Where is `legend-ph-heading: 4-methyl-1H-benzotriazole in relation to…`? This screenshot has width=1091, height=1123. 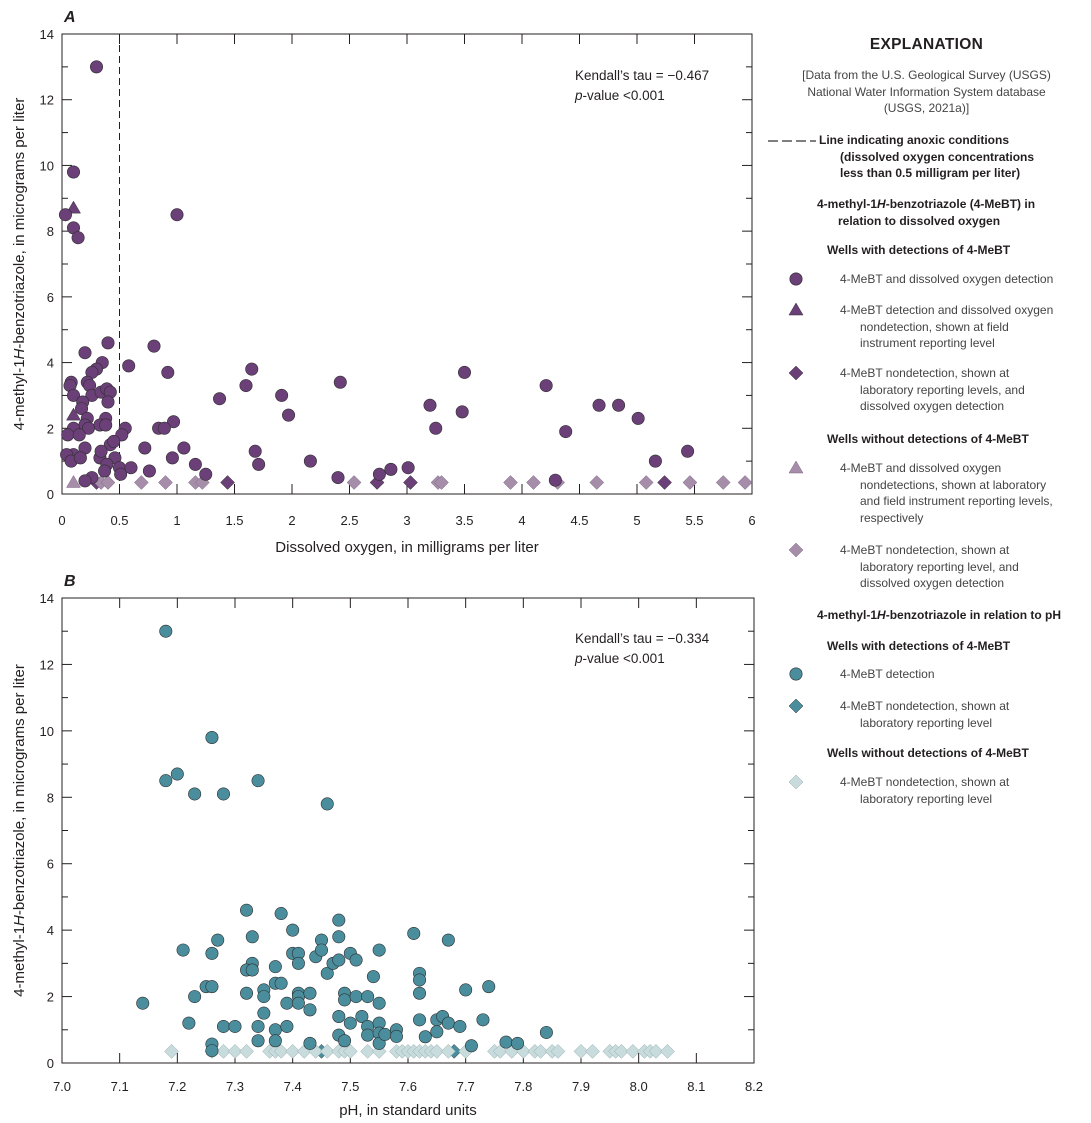 legend-ph-heading: 4-methyl-1H-benzotriazole in relation to… is located at coordinates (939, 615).